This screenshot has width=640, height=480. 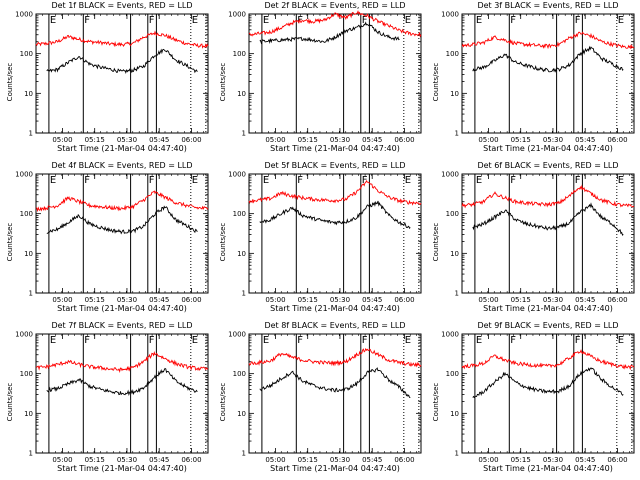 I want to click on panel-title: Det 4f BLACK = Events, RED = LLD, so click(x=122, y=165).